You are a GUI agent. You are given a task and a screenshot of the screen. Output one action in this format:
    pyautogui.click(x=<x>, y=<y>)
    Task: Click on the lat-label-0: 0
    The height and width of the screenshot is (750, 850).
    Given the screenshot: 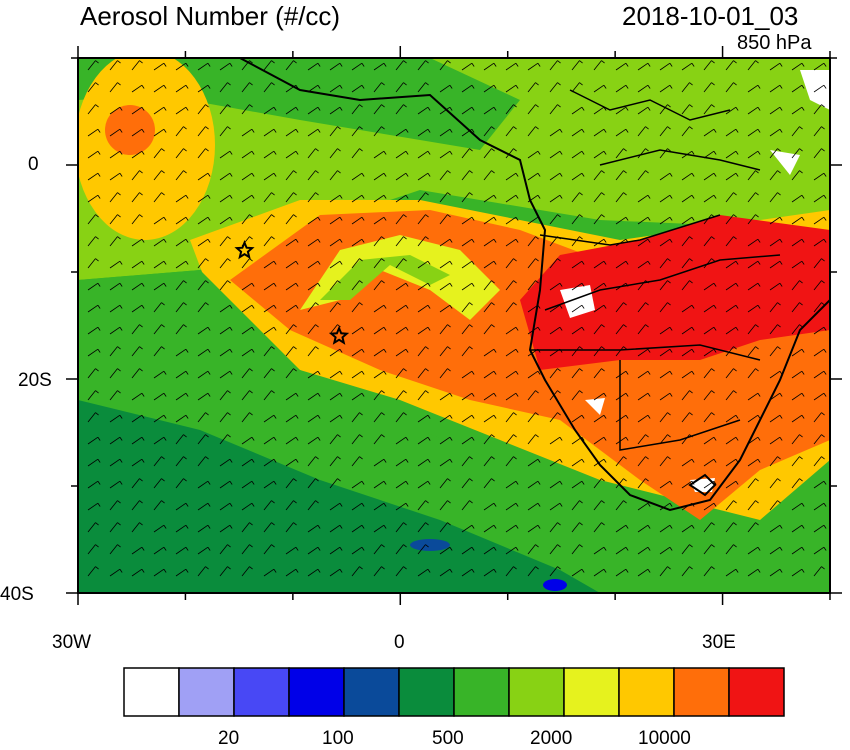 What is the action you would take?
    pyautogui.click(x=33, y=164)
    